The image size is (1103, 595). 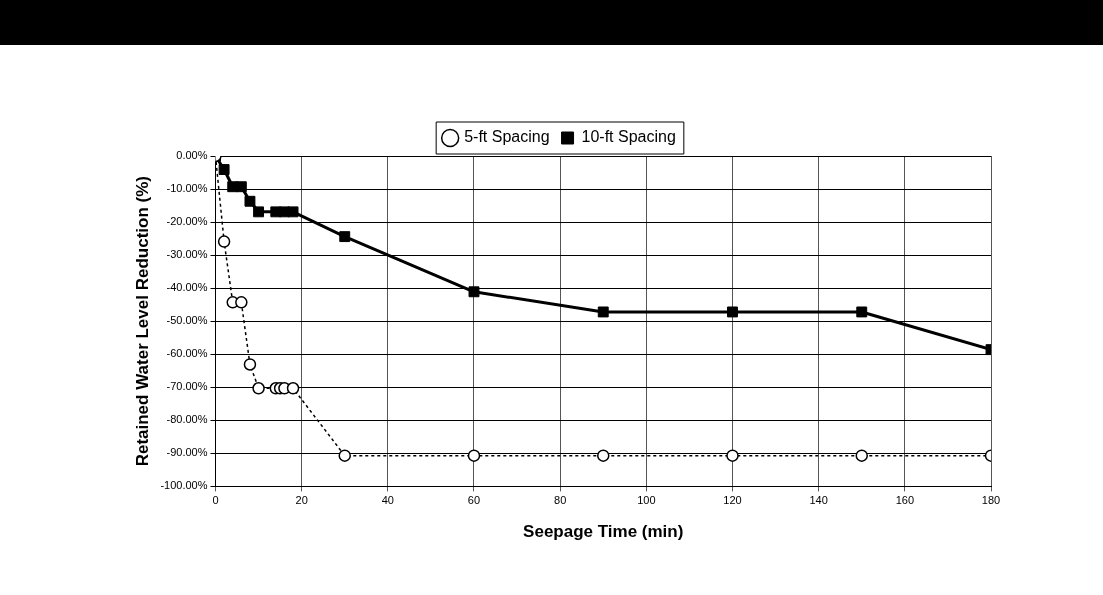 I want to click on x-tick-label: 160, so click(x=905, y=500).